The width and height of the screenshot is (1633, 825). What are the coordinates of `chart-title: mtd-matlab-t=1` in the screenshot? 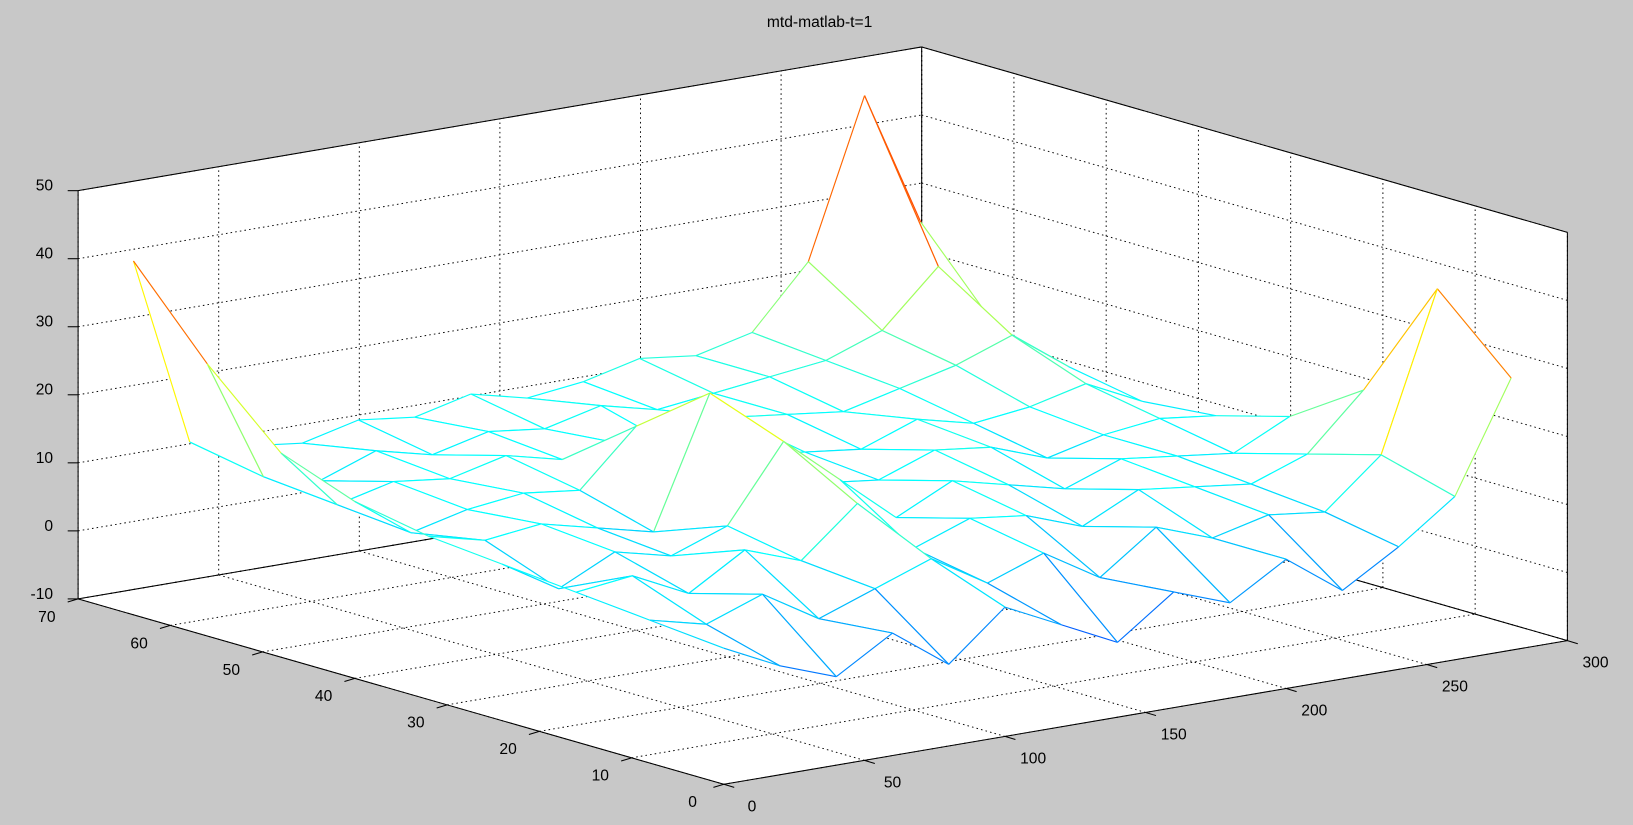 It's located at (819, 22).